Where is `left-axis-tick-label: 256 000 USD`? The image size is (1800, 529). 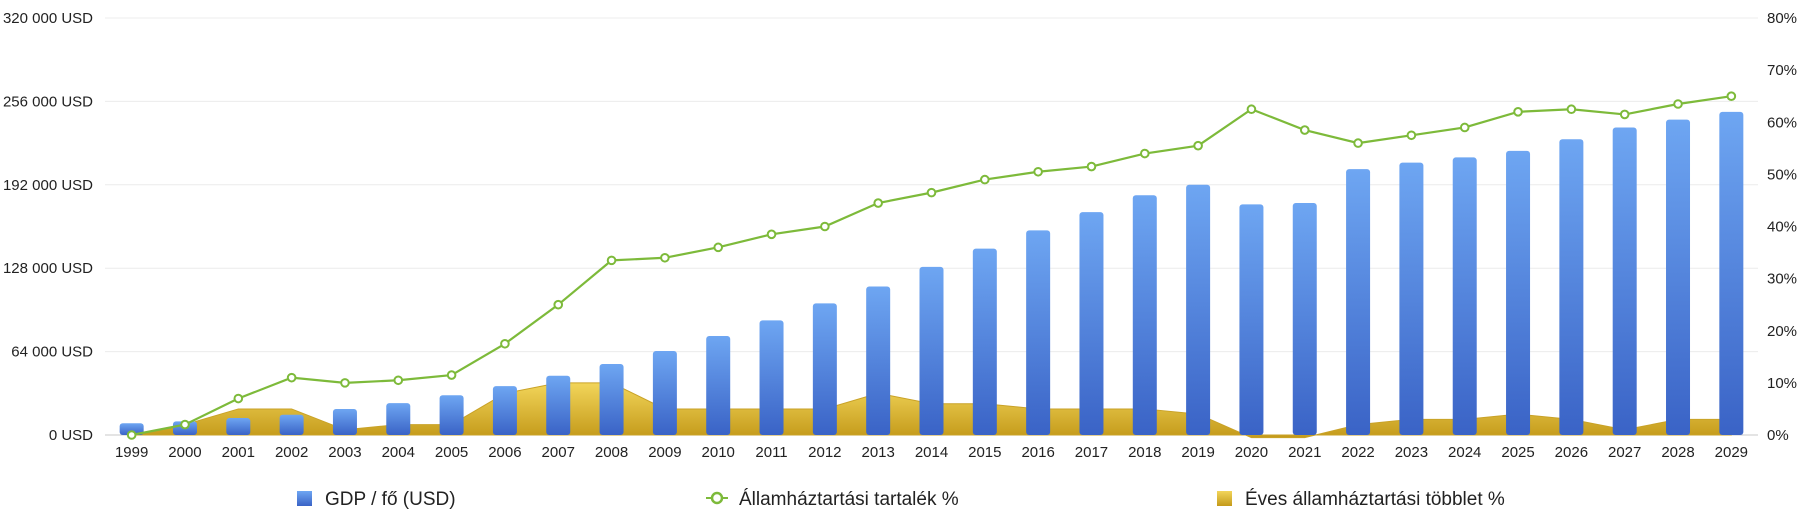 left-axis-tick-label: 256 000 USD is located at coordinates (48, 101).